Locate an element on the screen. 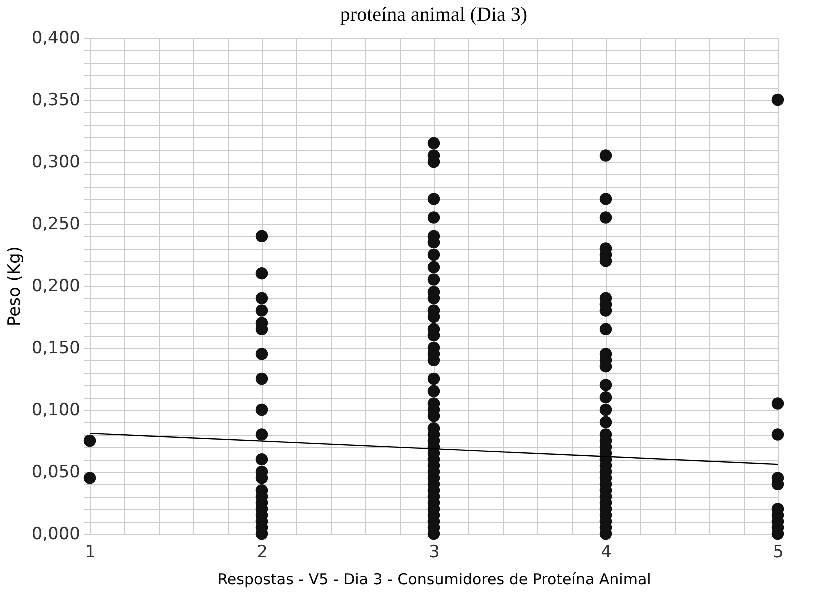 Image resolution: width=825 pixels, height=592 pixels. y-tick-label: 0,050 is located at coordinates (56, 472).